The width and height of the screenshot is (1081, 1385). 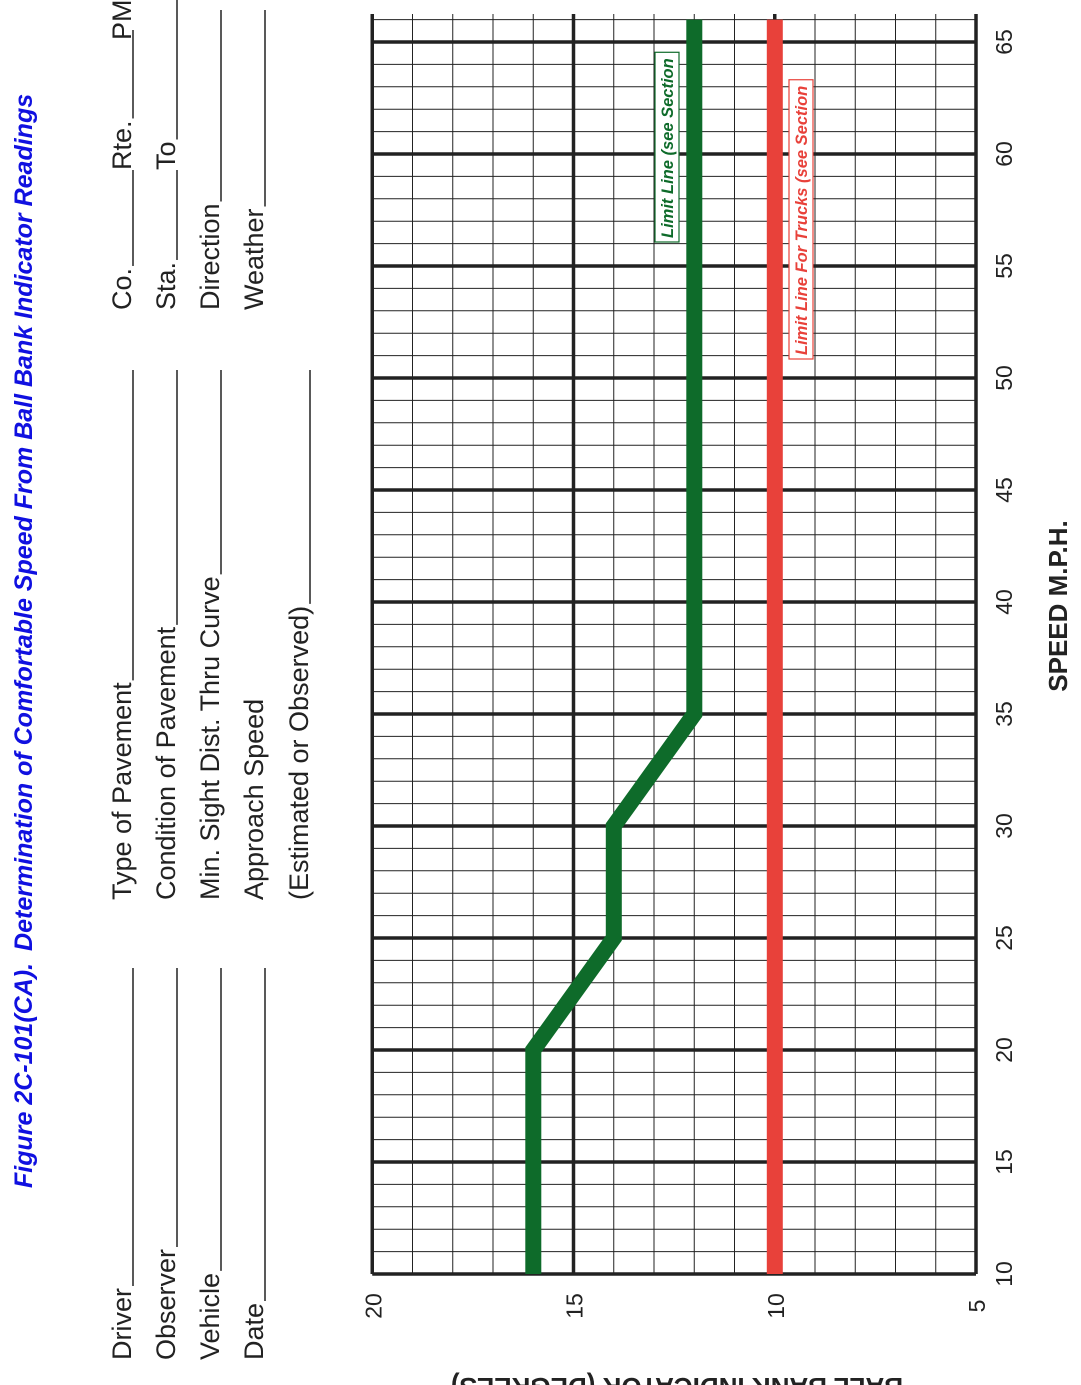 What do you see at coordinates (166, 155) in the screenshot?
I see `form-label-to: To` at bounding box center [166, 155].